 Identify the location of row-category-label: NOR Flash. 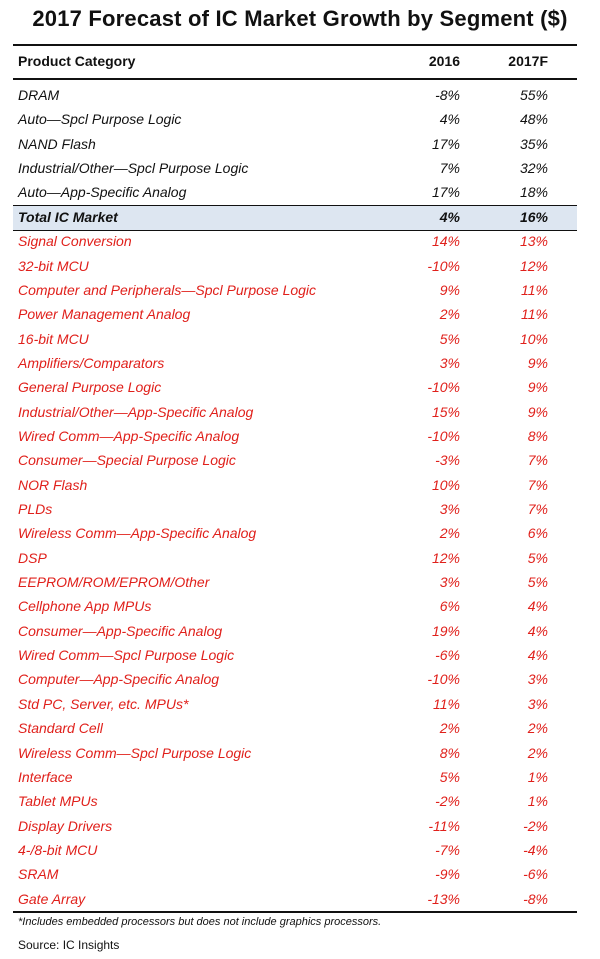
(53, 484).